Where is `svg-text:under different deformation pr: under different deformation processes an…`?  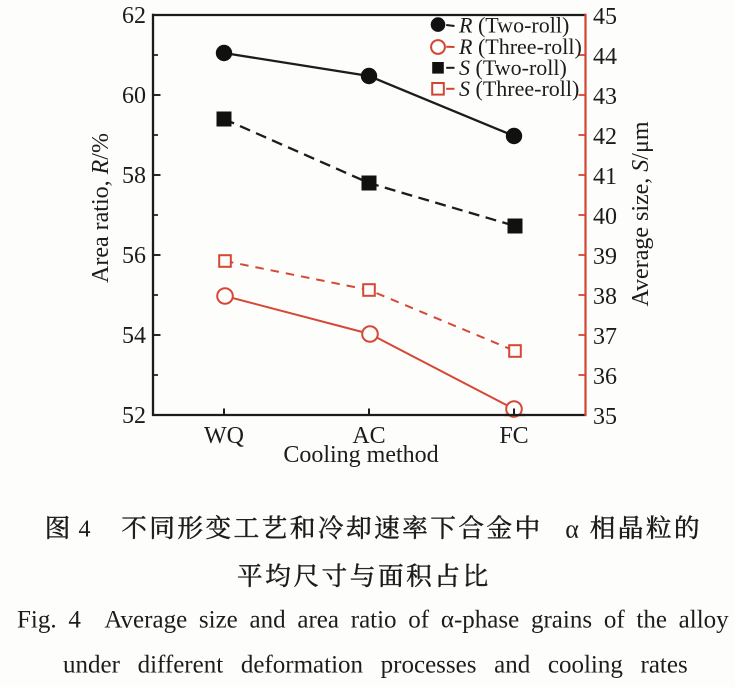
svg-text:under different deformation pr: under different deformation processes an… is located at coordinates (375, 665).